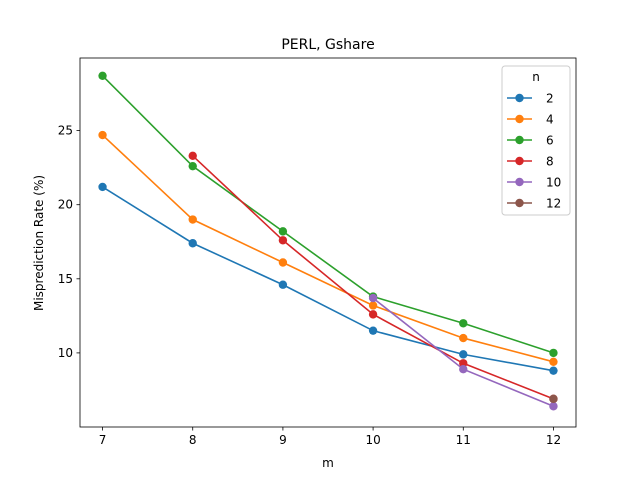 Image resolution: width=640 pixels, height=480 pixels. I want to click on legend-label: 4, so click(550, 120).